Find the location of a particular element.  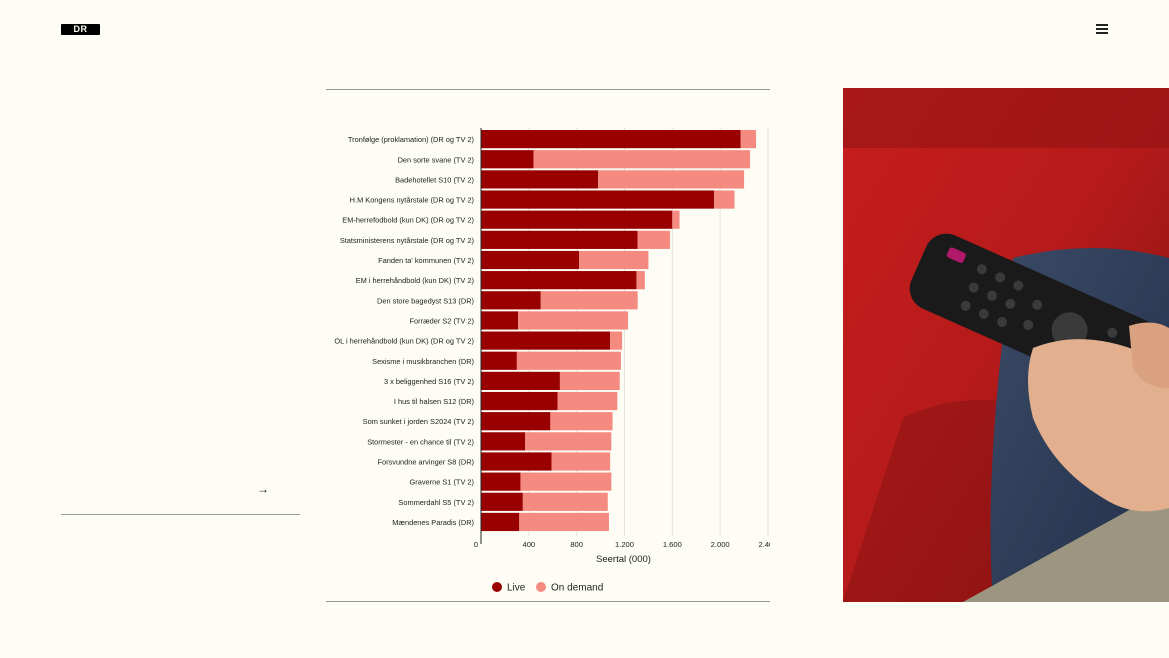

category-label: EM i herrehåndbold (kun DK) (TV 2) is located at coordinates (415, 280).